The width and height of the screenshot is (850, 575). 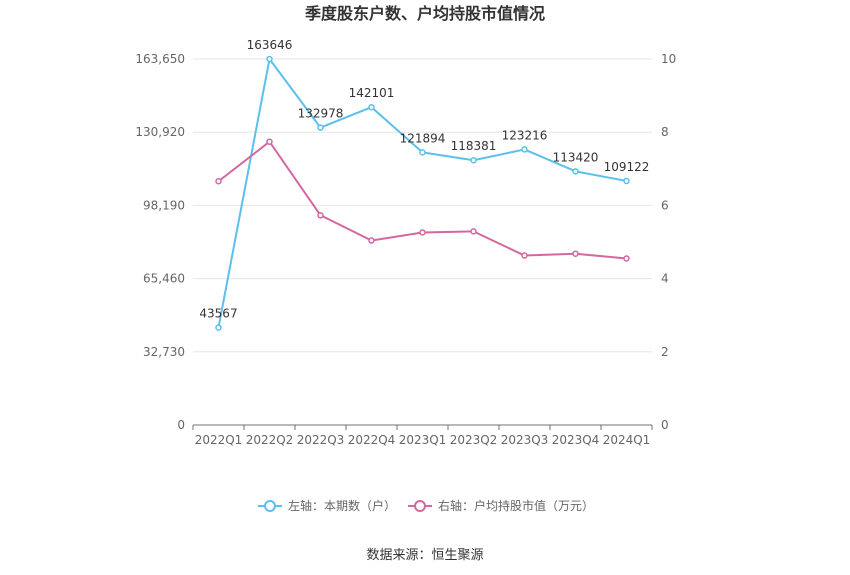 I want to click on data-label: 163646, so click(x=270, y=45).